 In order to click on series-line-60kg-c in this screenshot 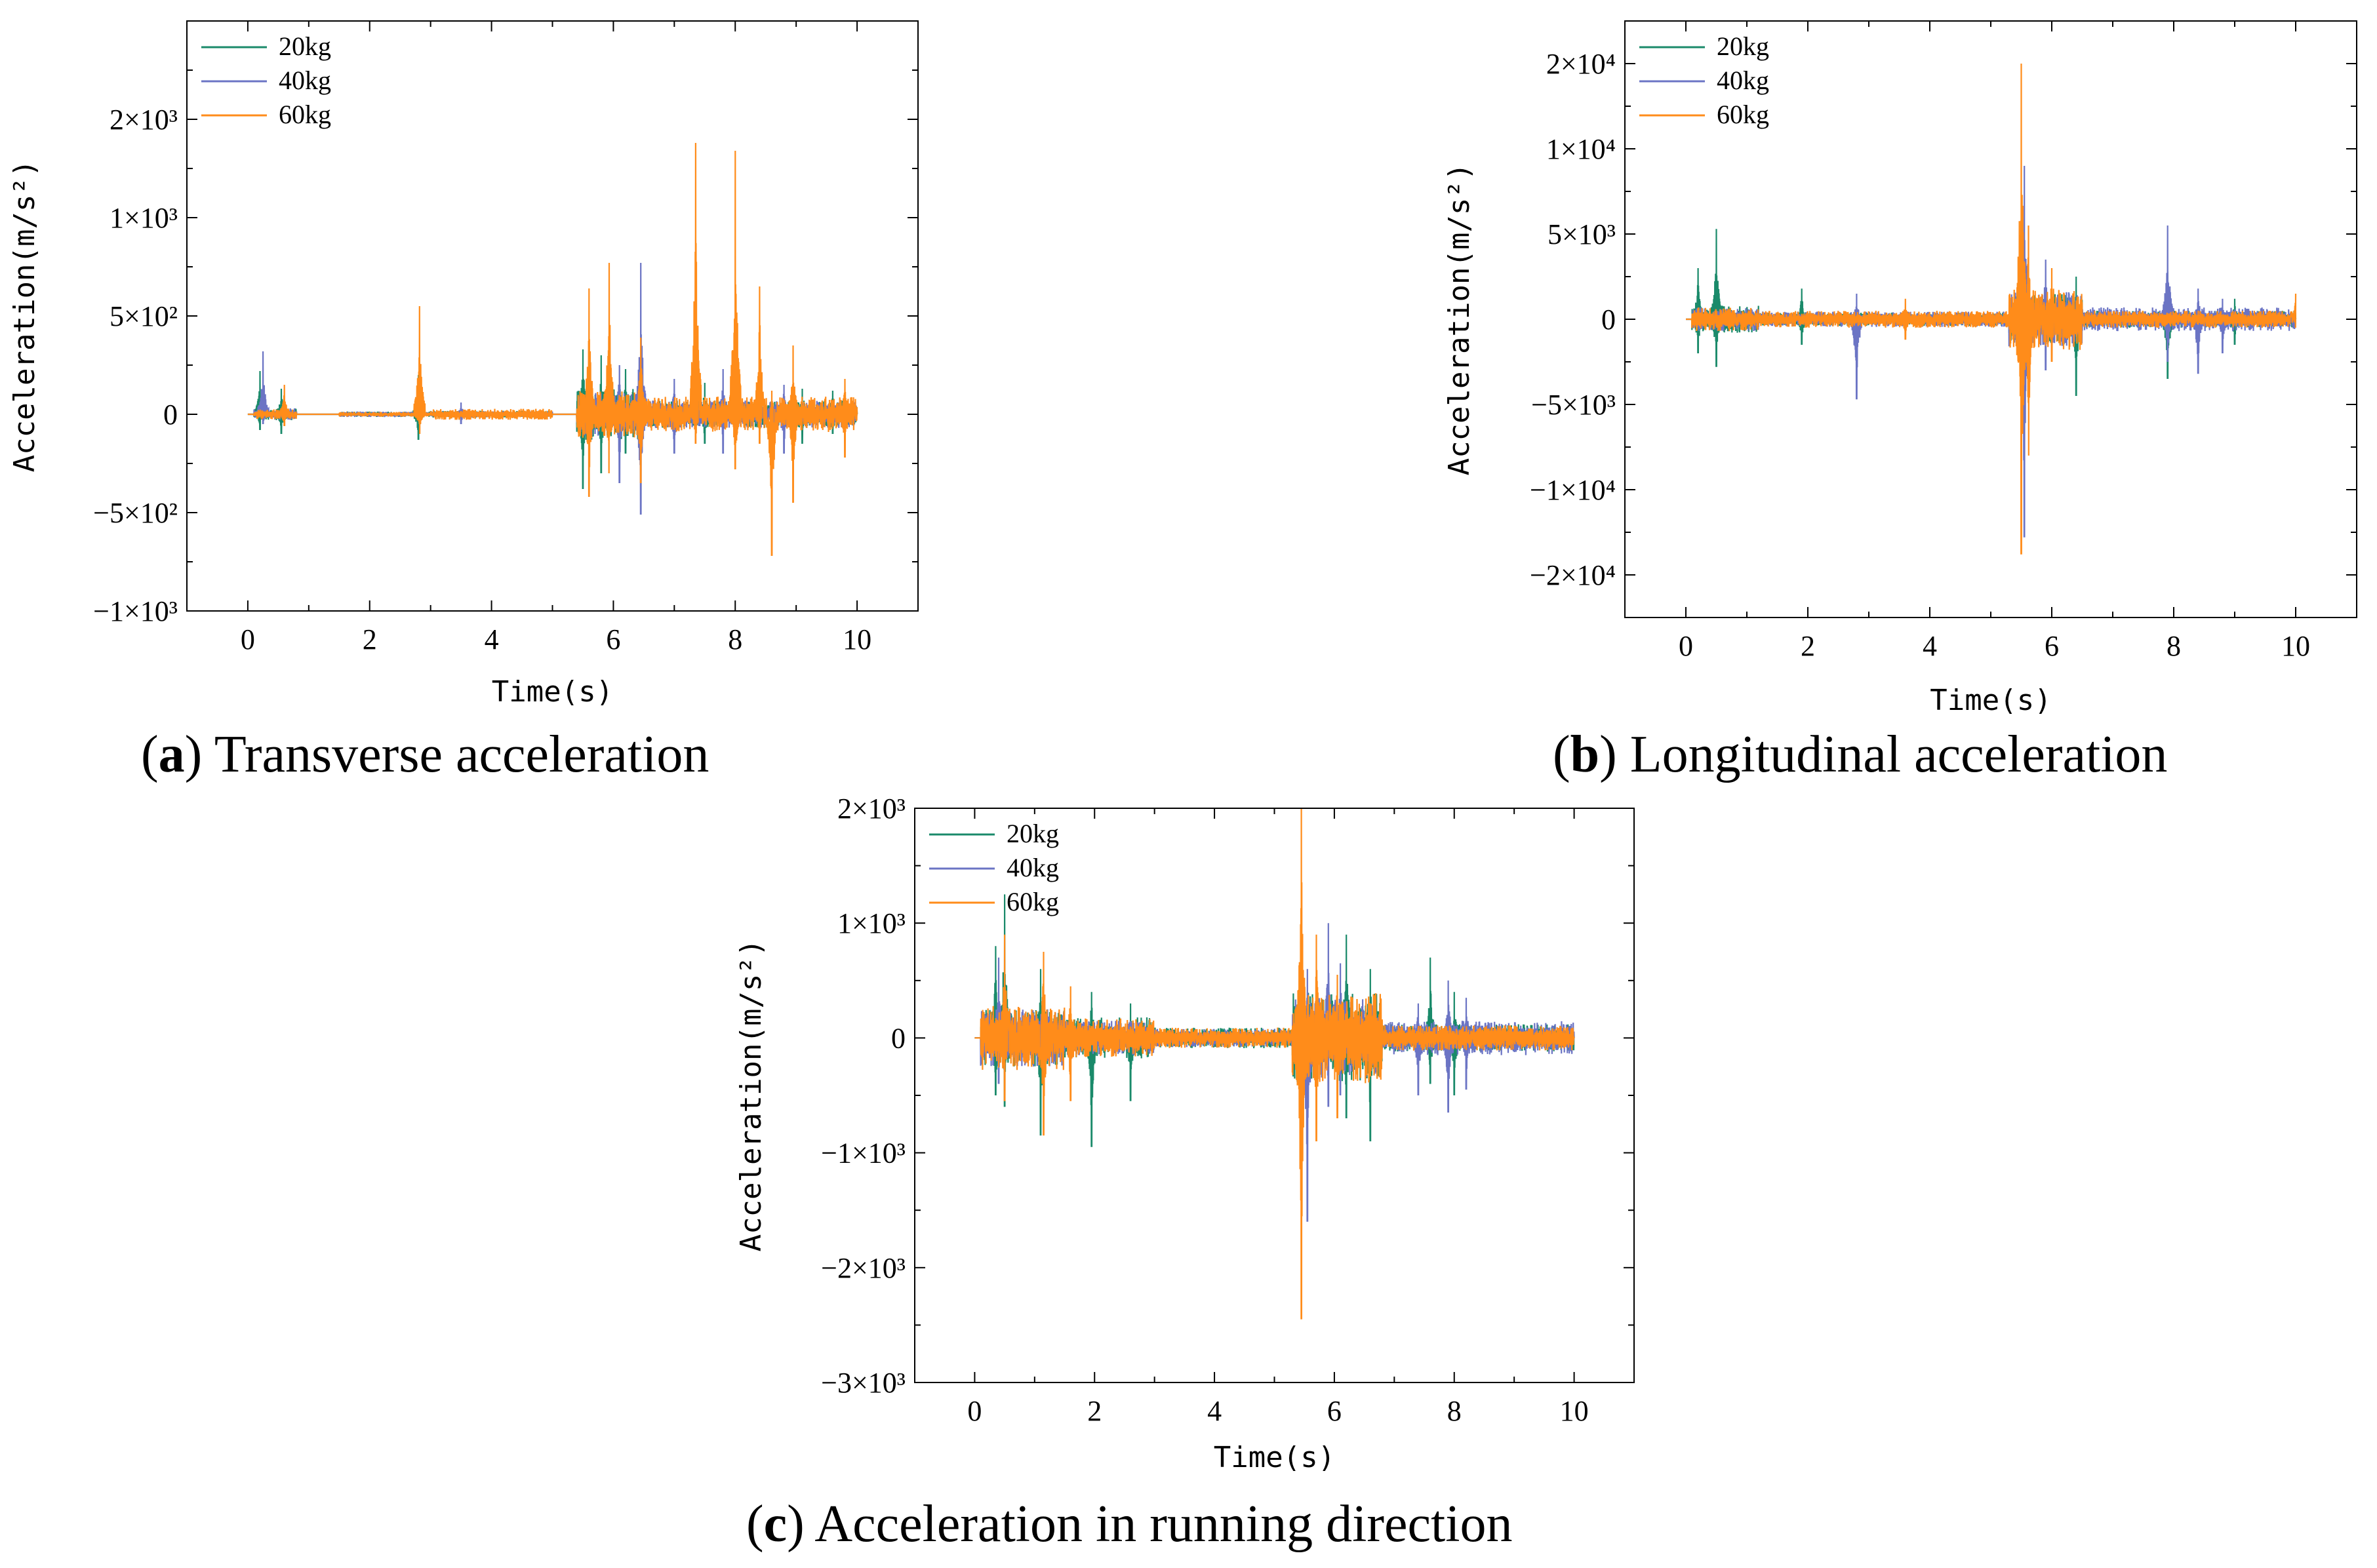, I will do `click(1274, 1064)`.